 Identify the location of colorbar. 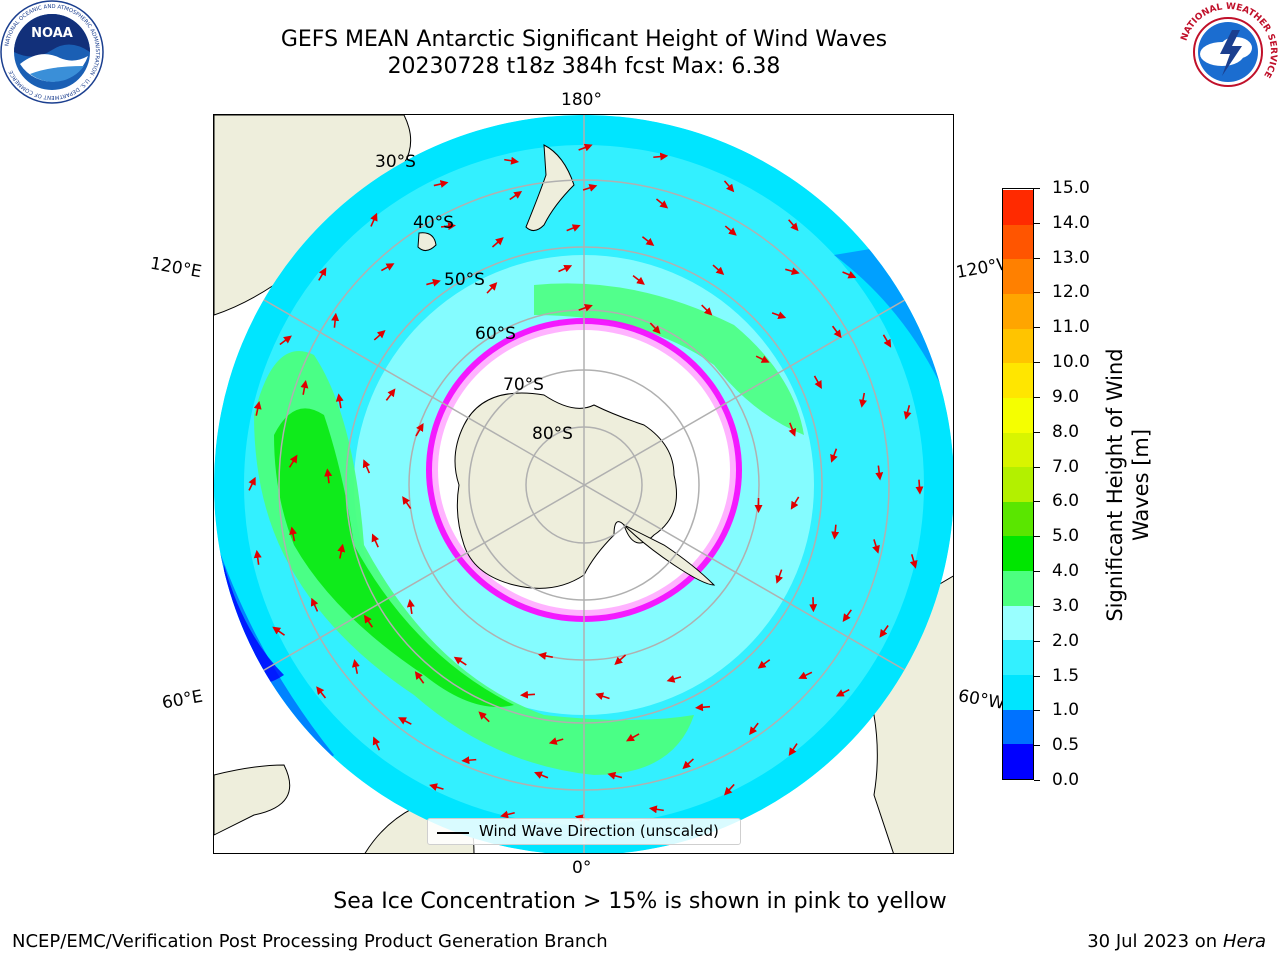
(1018, 484).